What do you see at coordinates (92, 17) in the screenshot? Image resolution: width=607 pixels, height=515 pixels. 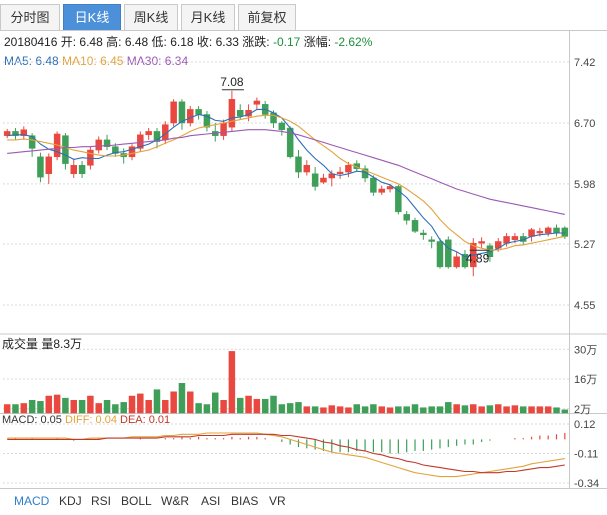 I see `tab-daily-kline: 日K线` at bounding box center [92, 17].